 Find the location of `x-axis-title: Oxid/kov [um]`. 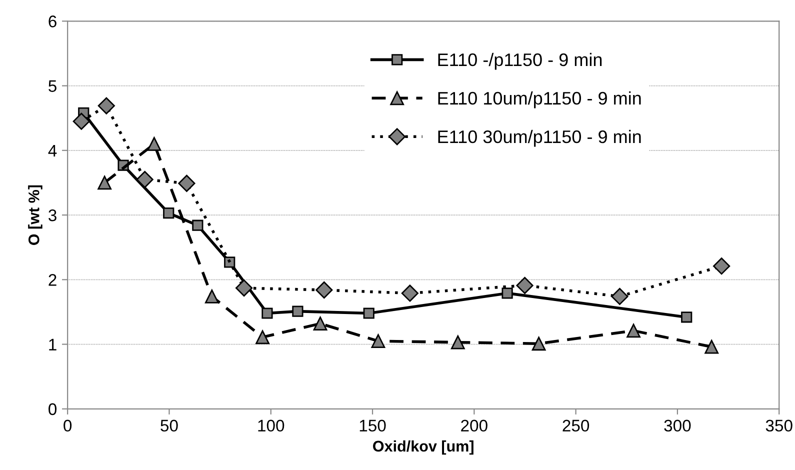

x-axis-title: Oxid/kov [um] is located at coordinates (423, 447).